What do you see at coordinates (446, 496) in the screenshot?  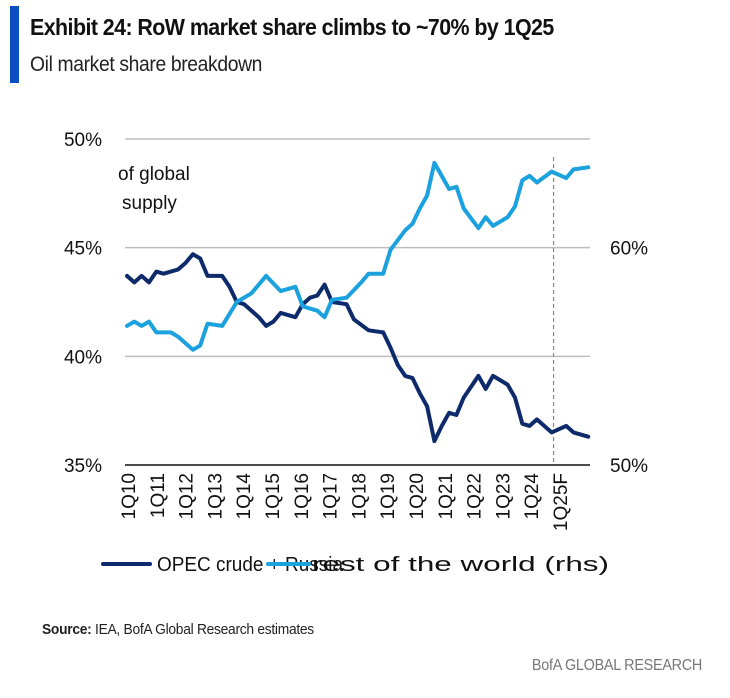 I see `x-tick-label: 1Q21` at bounding box center [446, 496].